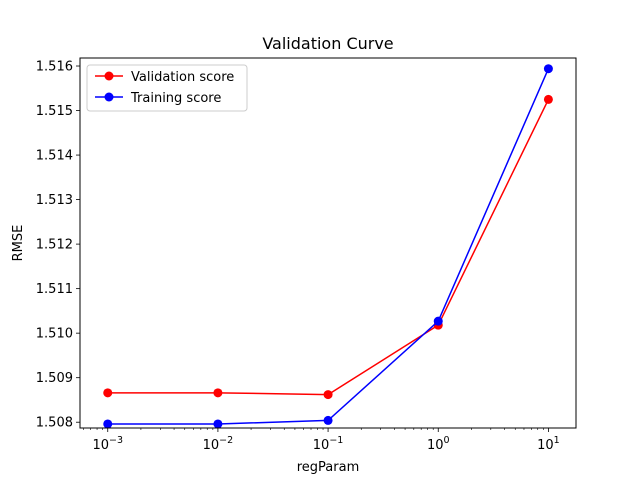 The image size is (640, 480). Describe the element at coordinates (18, 243) in the screenshot. I see `y-axis-label: RMSE` at that location.